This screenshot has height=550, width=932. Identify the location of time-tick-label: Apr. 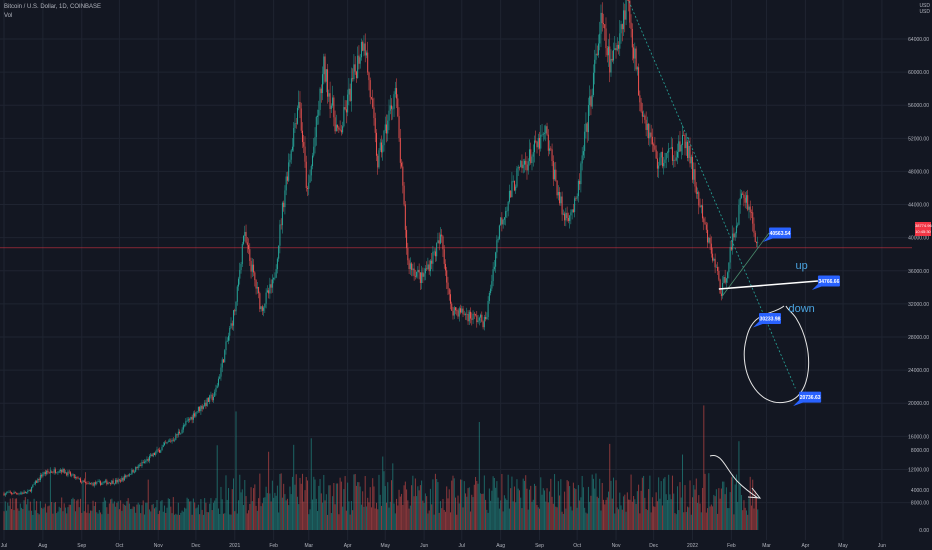
(806, 546).